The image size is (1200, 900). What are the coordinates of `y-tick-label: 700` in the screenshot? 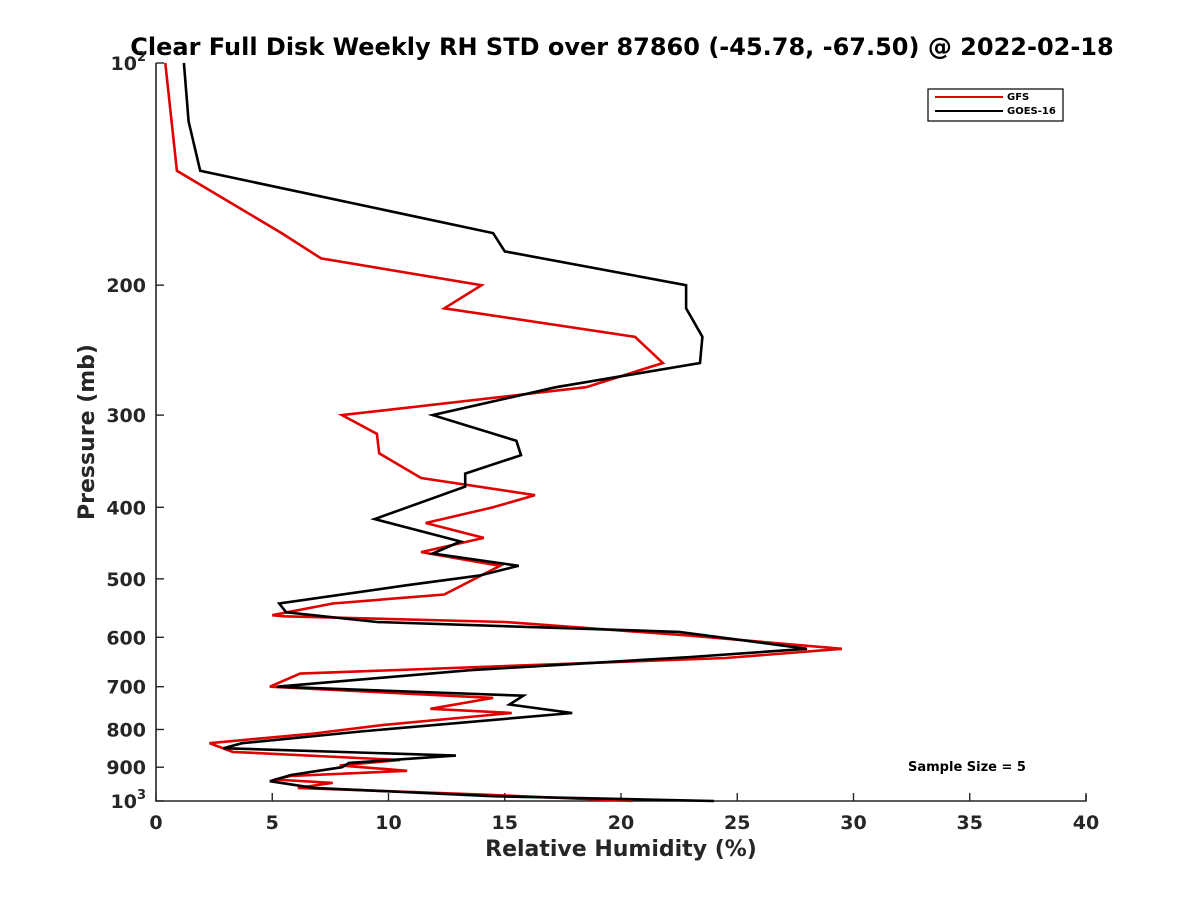 It's located at (126, 688).